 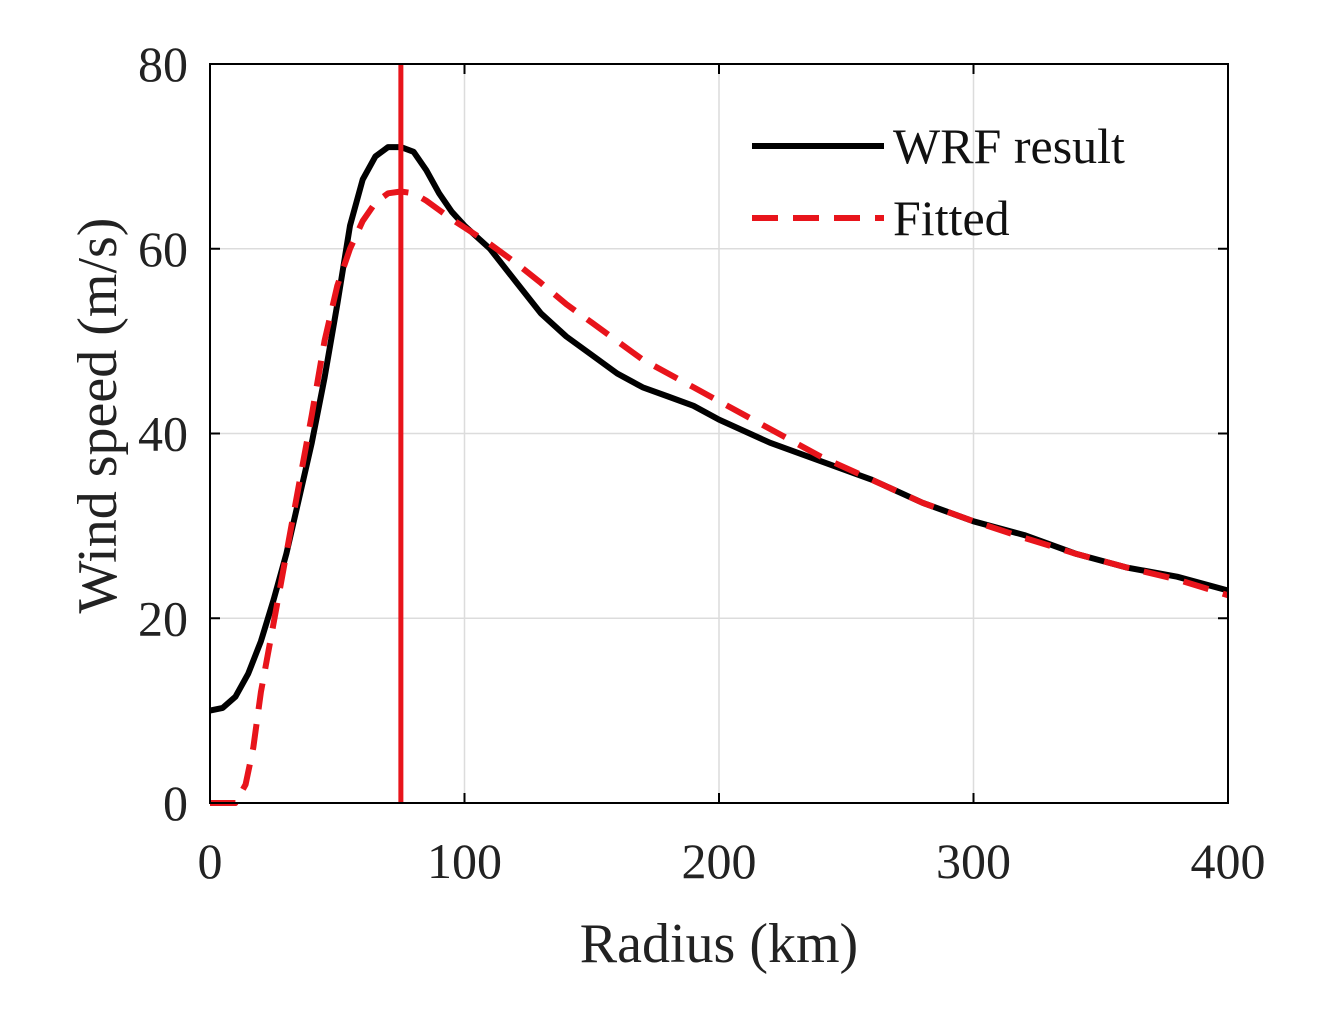 I want to click on legend: WRF result Fitted, so click(x=938, y=182).